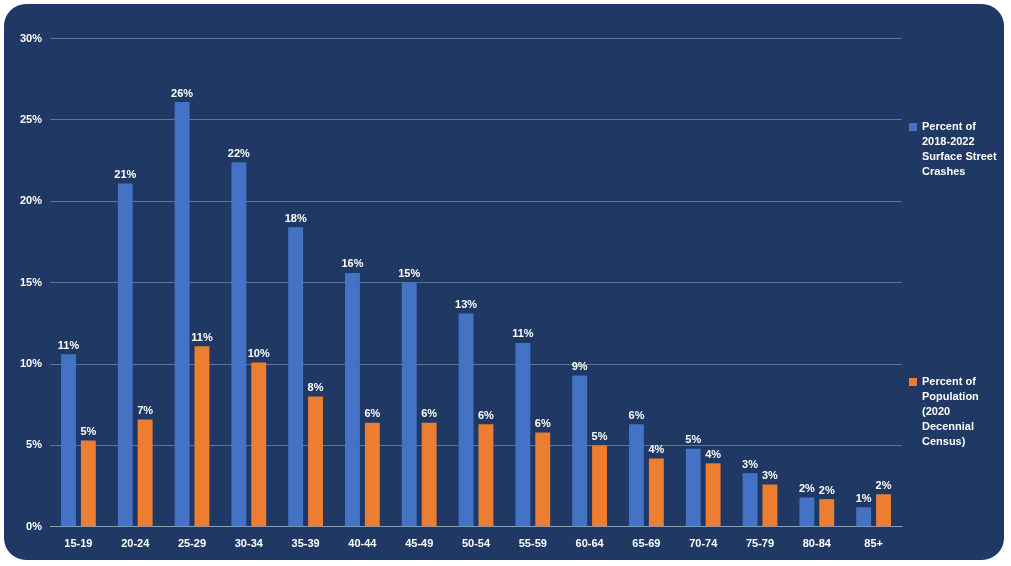 This screenshot has width=1011, height=566. I want to click on x-tick-label: 15-19, so click(78, 543).